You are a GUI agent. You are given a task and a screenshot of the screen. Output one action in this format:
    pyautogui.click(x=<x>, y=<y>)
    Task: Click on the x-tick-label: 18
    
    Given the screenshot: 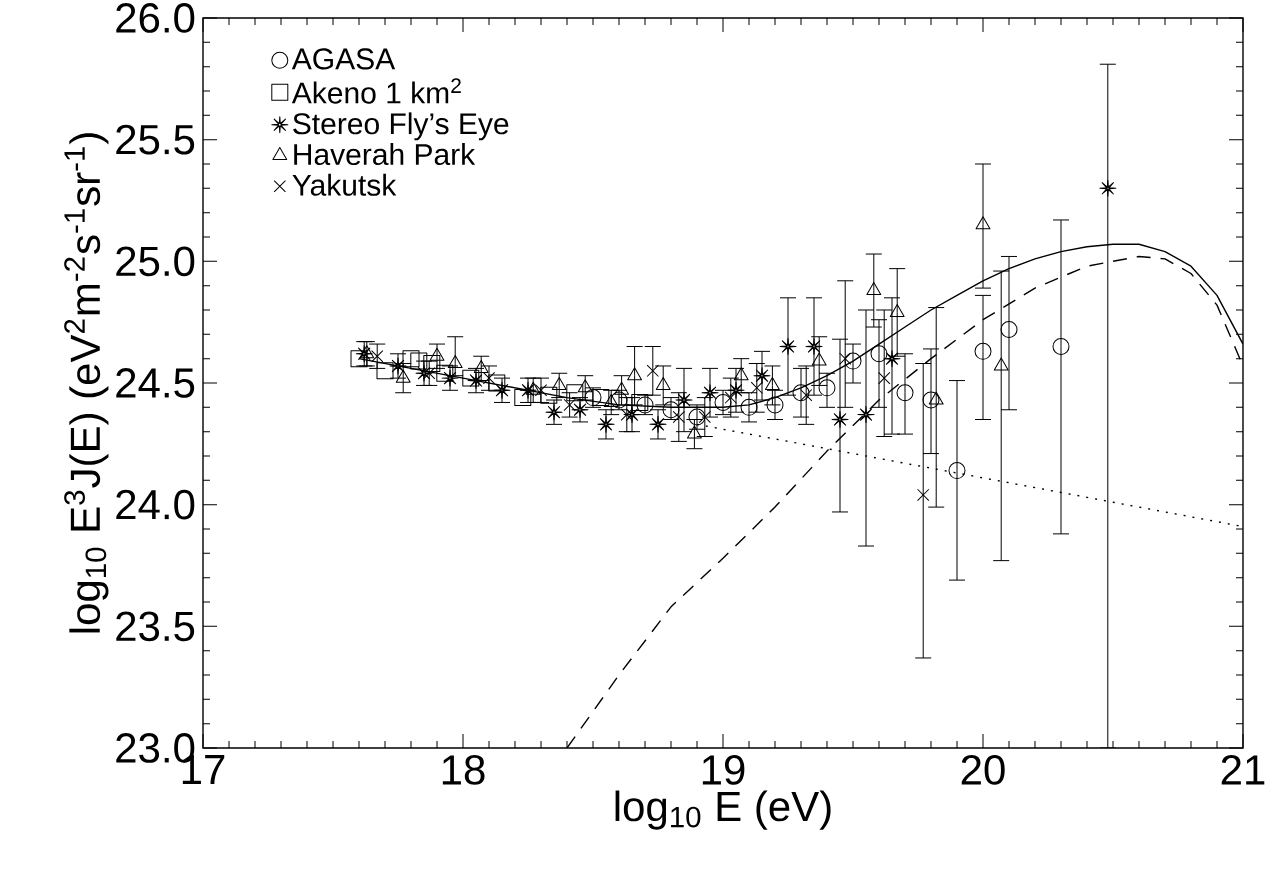 What is the action you would take?
    pyautogui.click(x=463, y=770)
    